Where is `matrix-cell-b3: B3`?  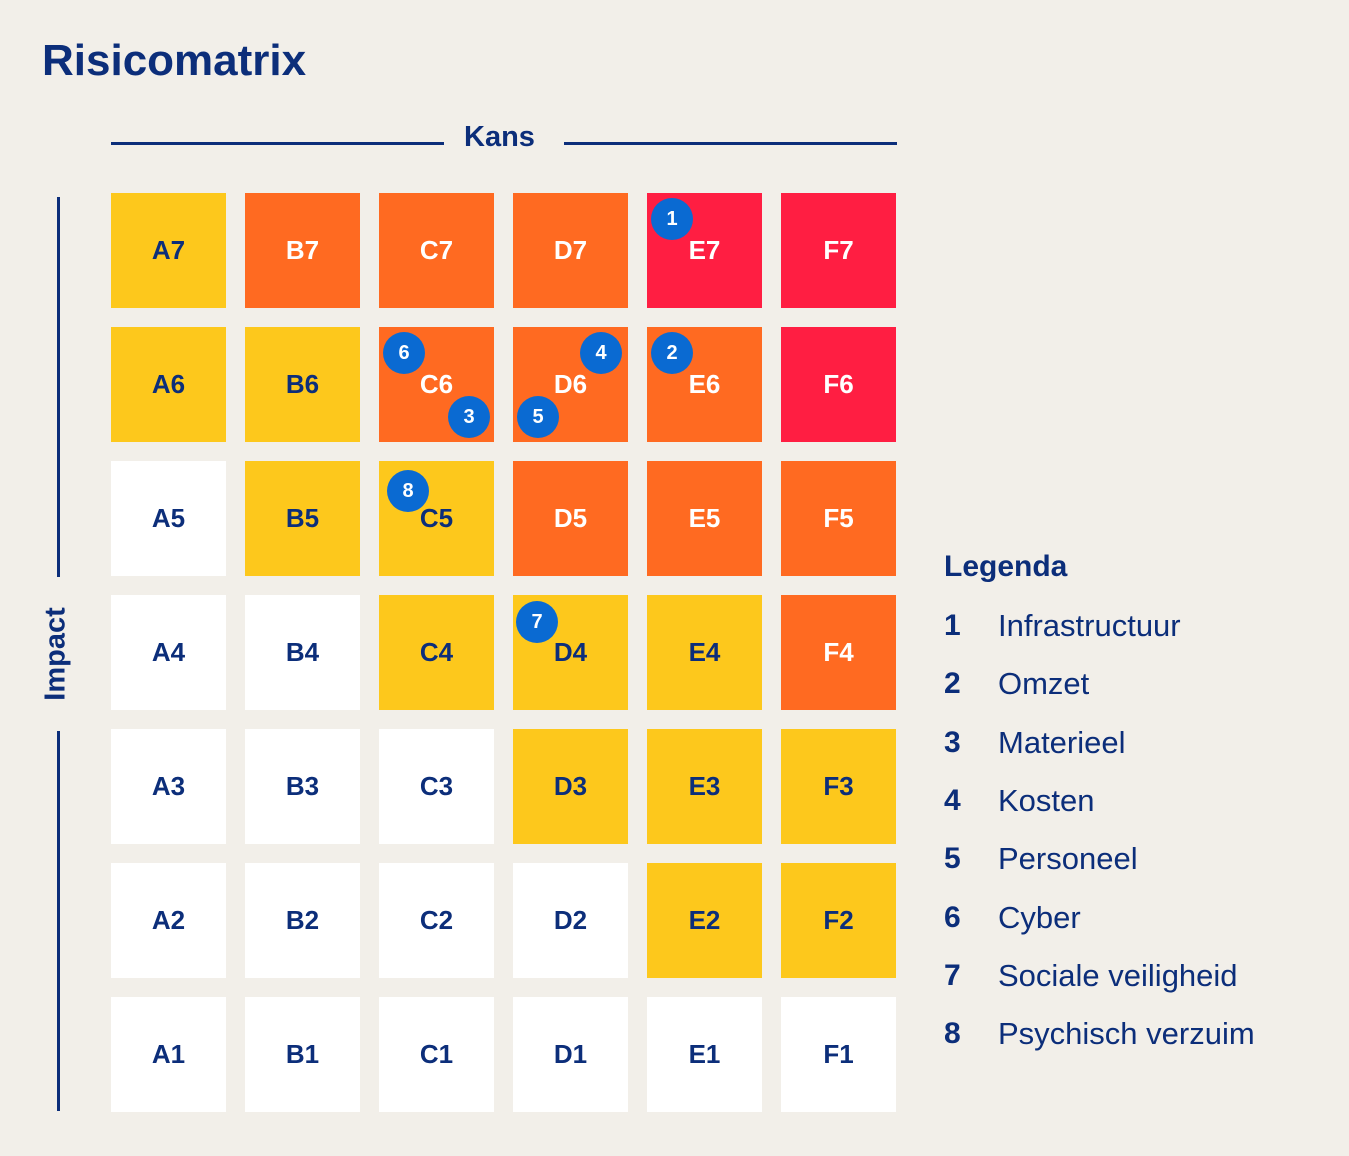 matrix-cell-b3: B3 is located at coordinates (302, 786).